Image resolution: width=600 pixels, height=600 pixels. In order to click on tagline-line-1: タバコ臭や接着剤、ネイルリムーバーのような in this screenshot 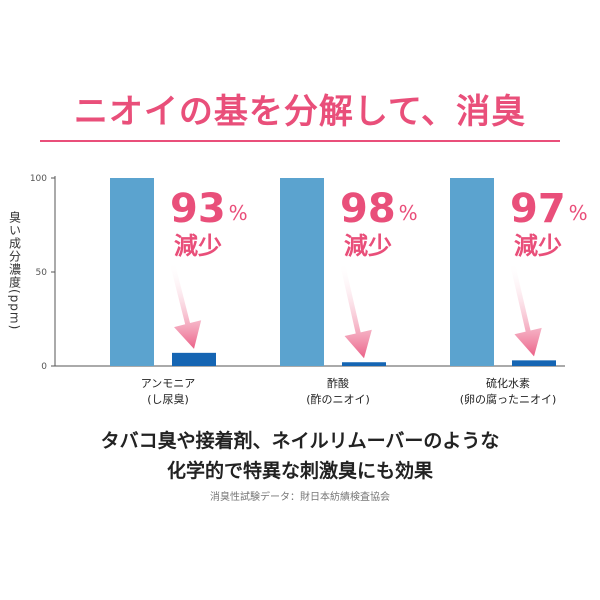, I will do `click(300, 441)`.